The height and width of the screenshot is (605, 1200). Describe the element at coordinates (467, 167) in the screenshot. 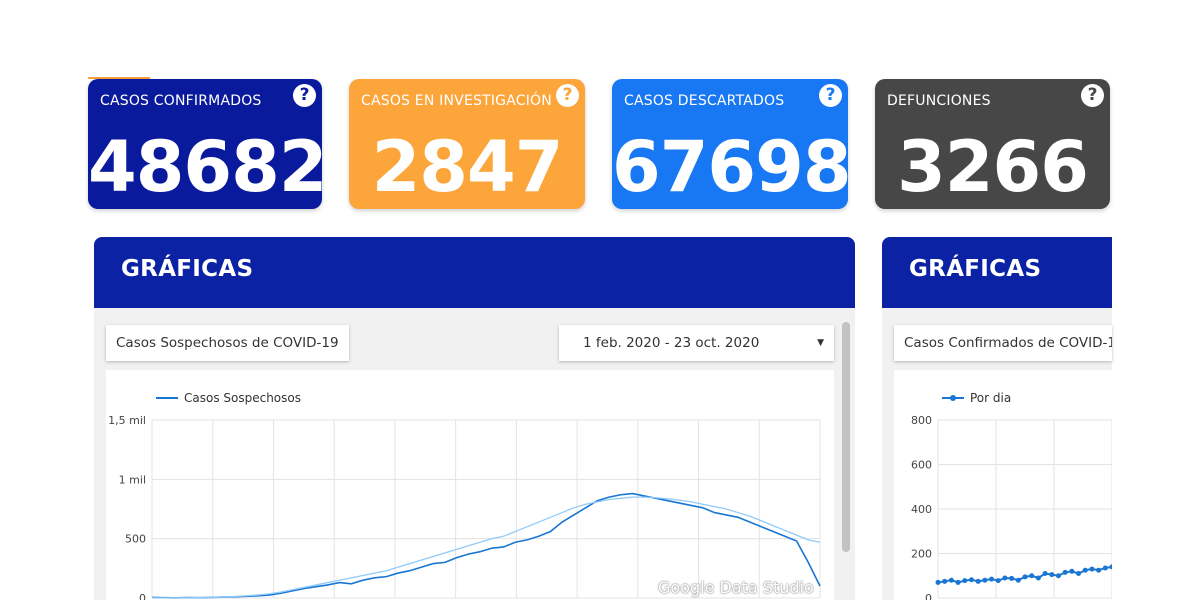

I see `card-value: 2847` at that location.